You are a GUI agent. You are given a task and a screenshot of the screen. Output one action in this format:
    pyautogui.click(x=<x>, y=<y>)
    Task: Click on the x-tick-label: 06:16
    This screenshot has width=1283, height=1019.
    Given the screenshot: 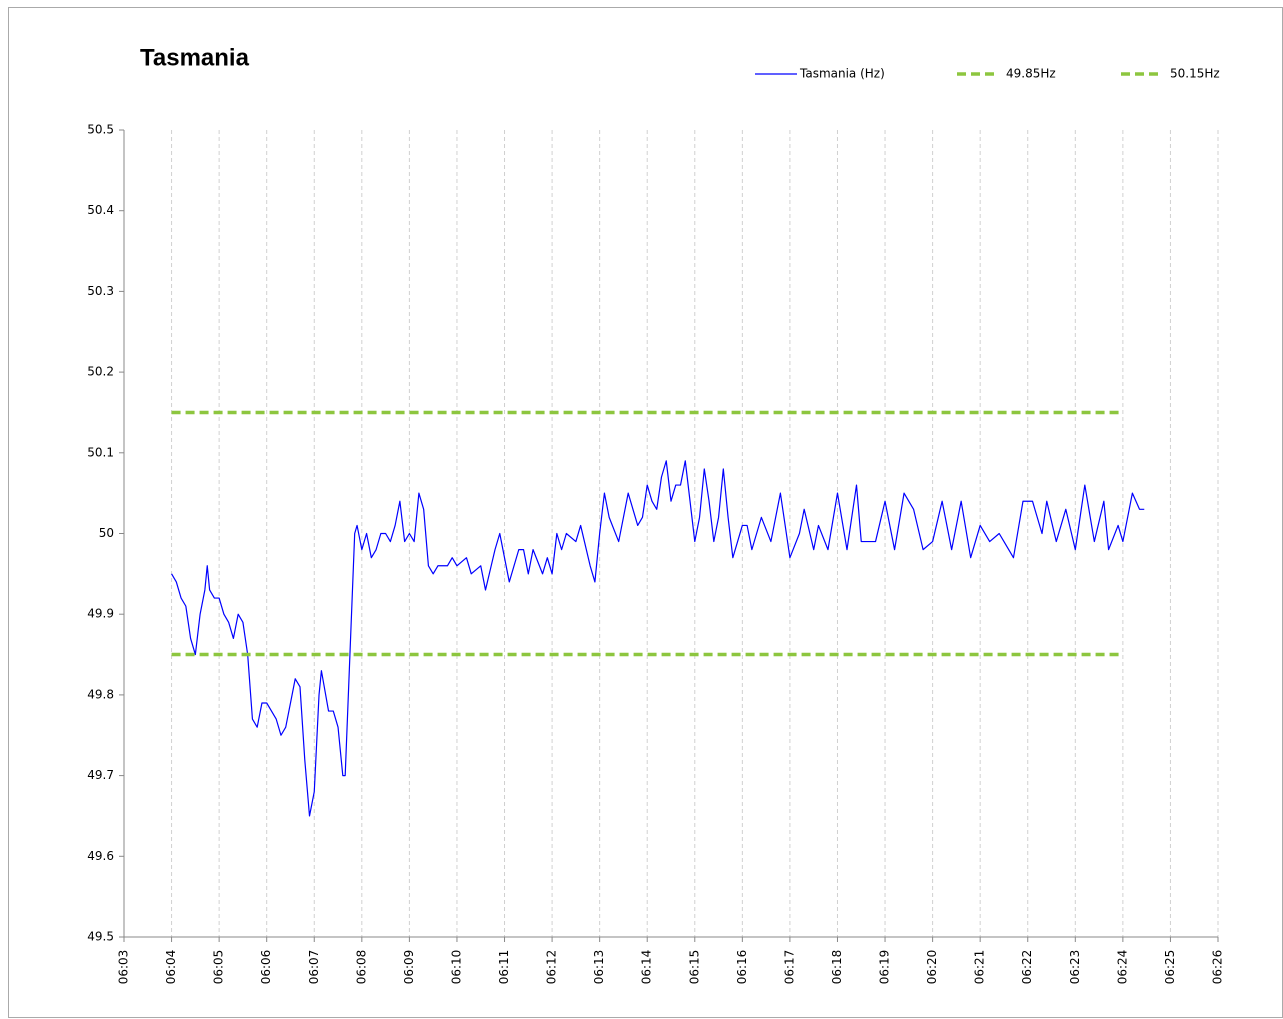 What is the action you would take?
    pyautogui.click(x=742, y=967)
    